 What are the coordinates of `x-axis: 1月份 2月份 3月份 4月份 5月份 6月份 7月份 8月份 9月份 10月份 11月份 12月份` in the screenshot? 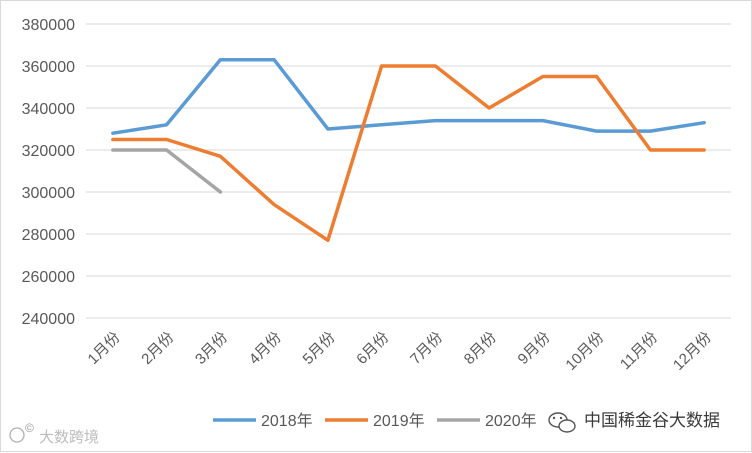 It's located at (400, 351).